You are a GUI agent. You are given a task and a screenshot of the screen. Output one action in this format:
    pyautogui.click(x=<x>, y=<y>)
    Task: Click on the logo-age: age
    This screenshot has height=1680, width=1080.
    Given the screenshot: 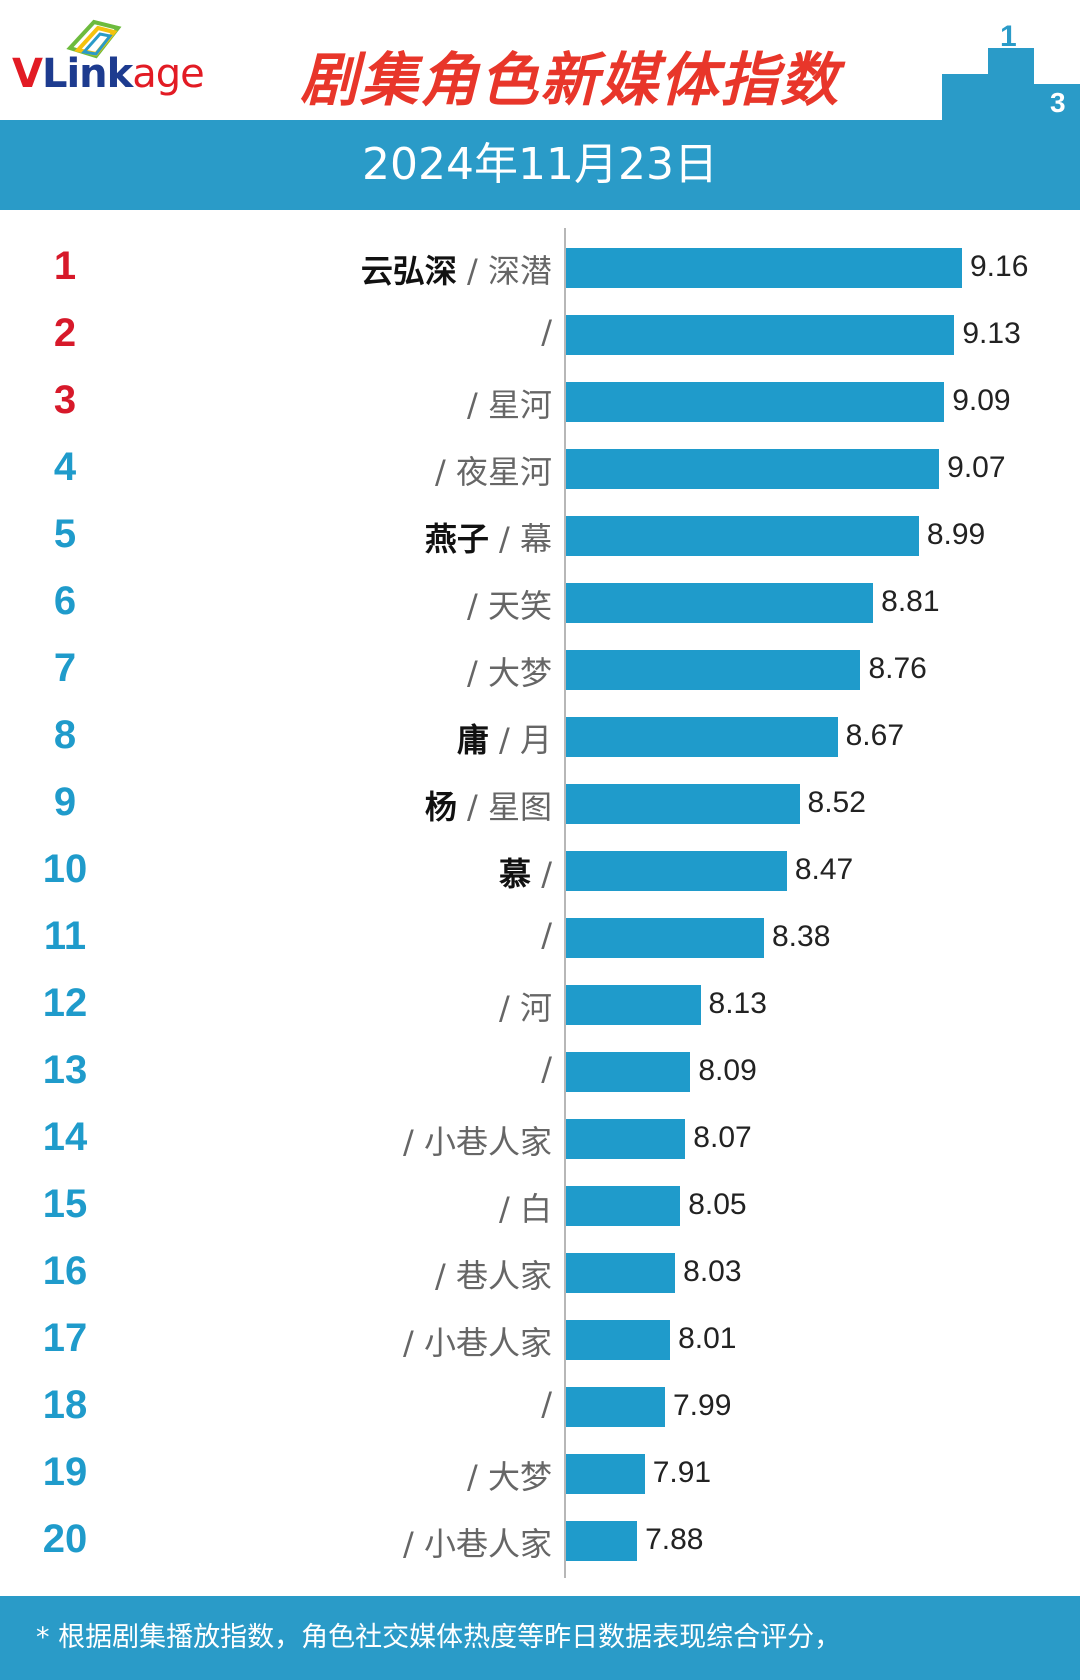 What is the action you would take?
    pyautogui.click(x=168, y=74)
    